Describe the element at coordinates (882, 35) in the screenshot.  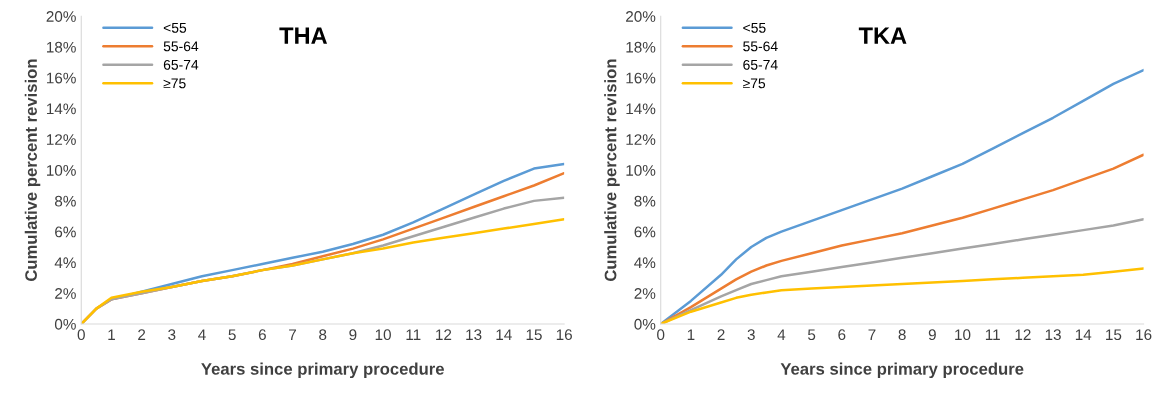
I see `chart-title: TKA` at that location.